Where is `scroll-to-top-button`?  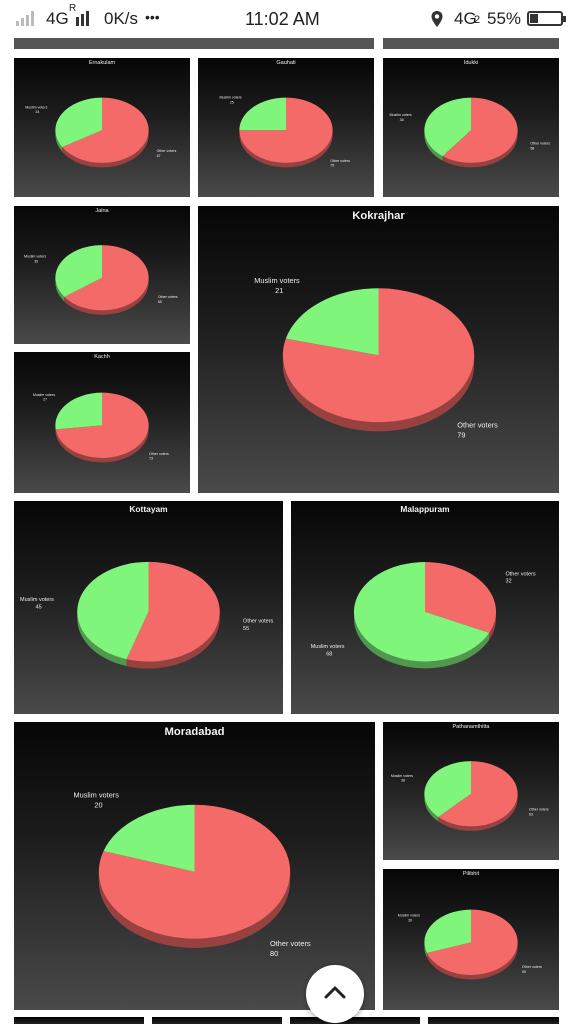
scroll-to-top-button is located at coordinates (335, 994).